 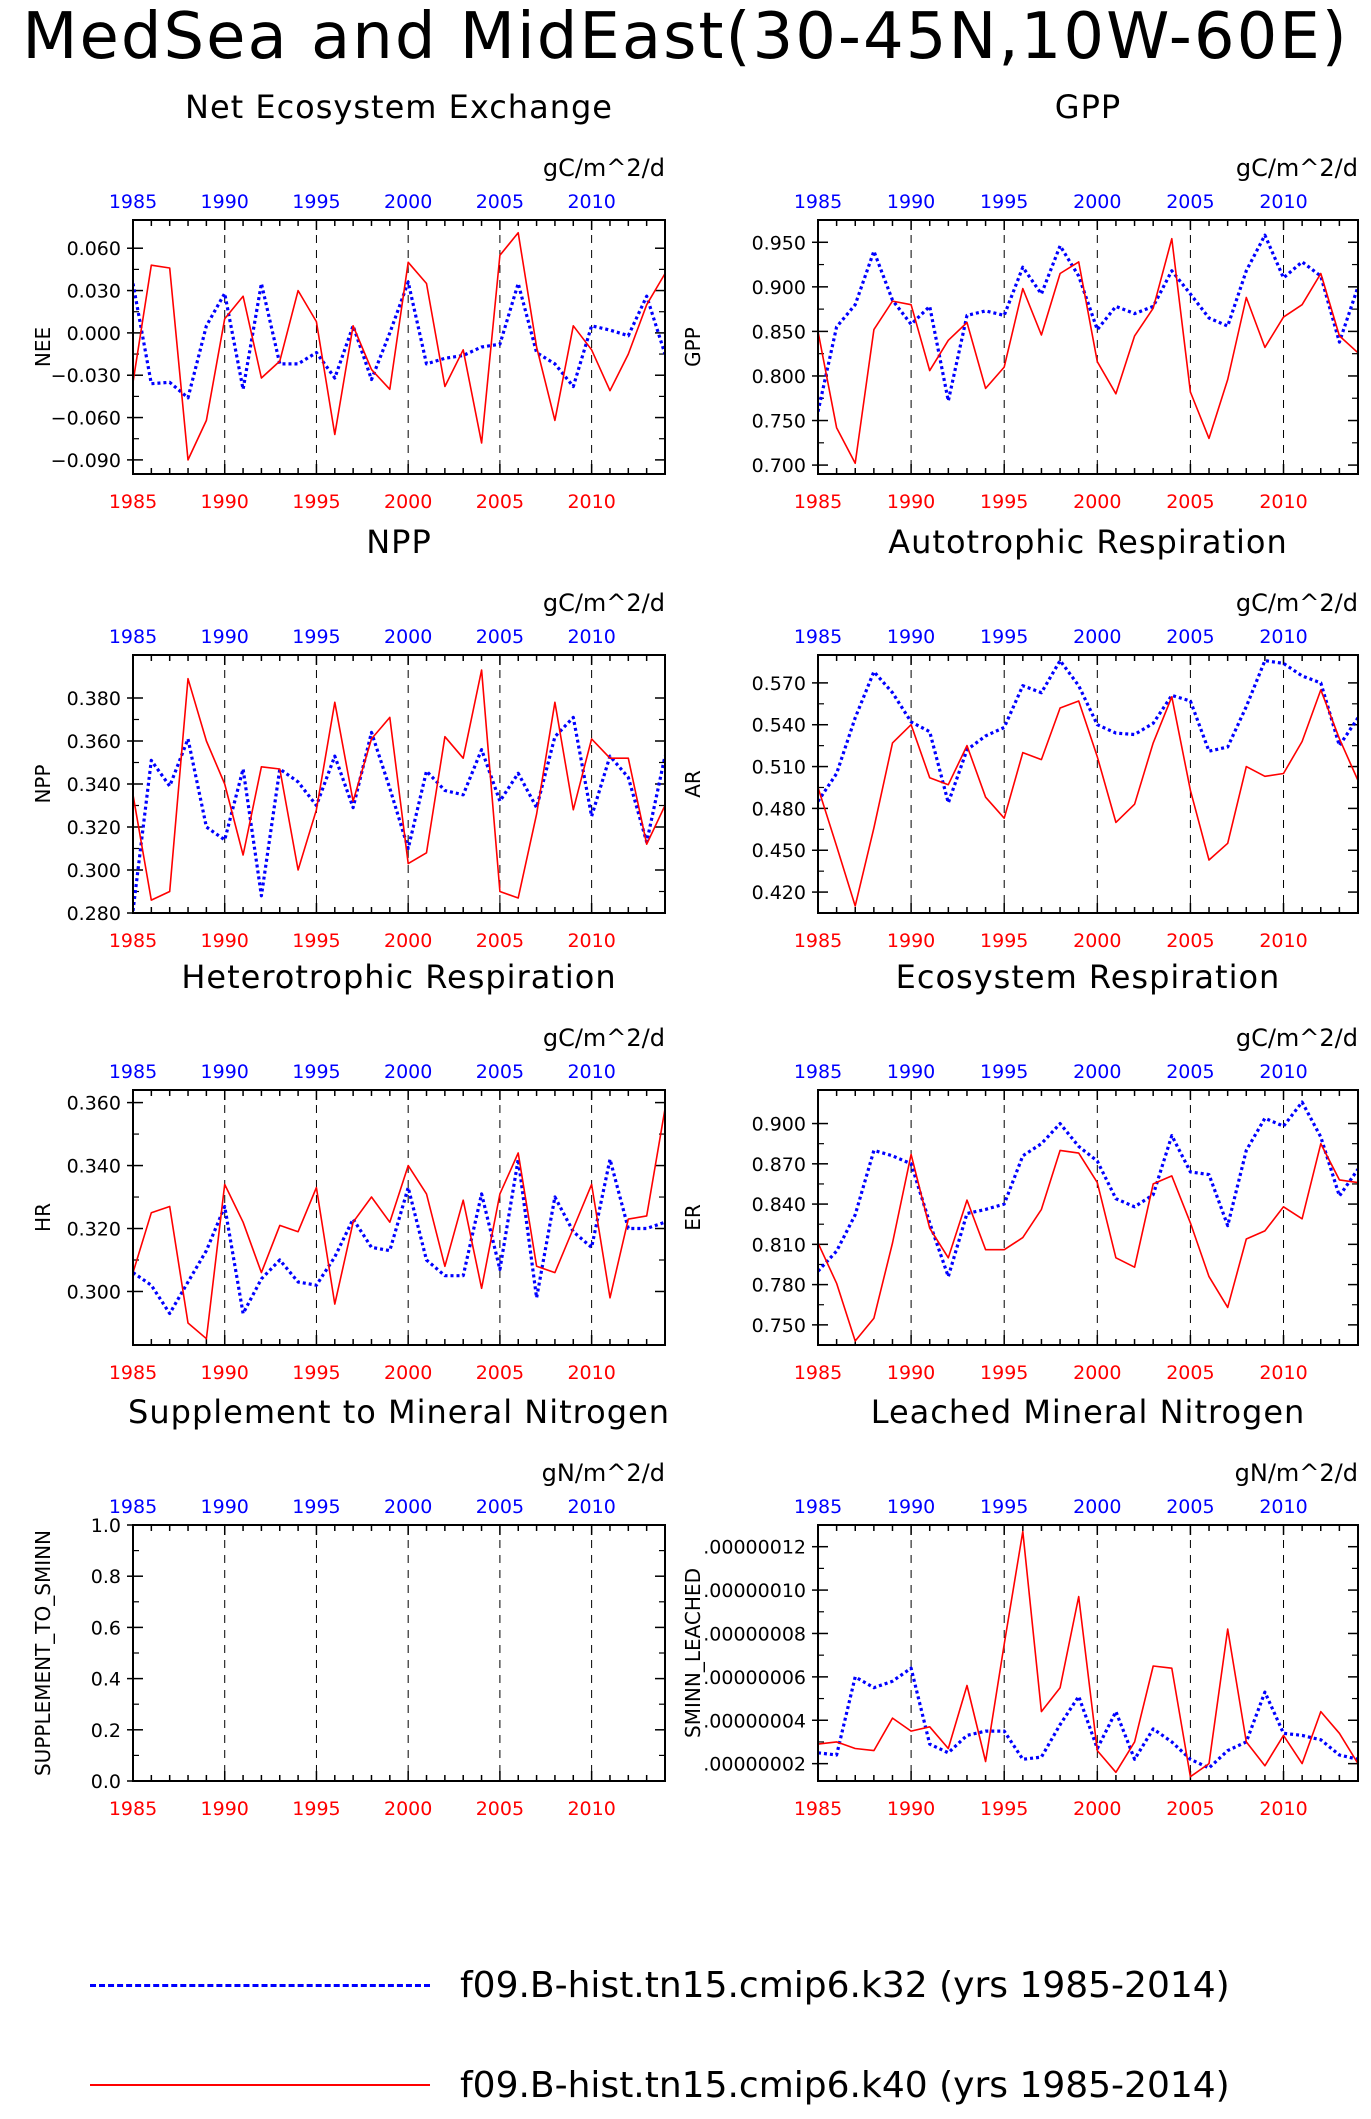 I want to click on y-tick-label: .00000008, so click(x=754, y=1634).